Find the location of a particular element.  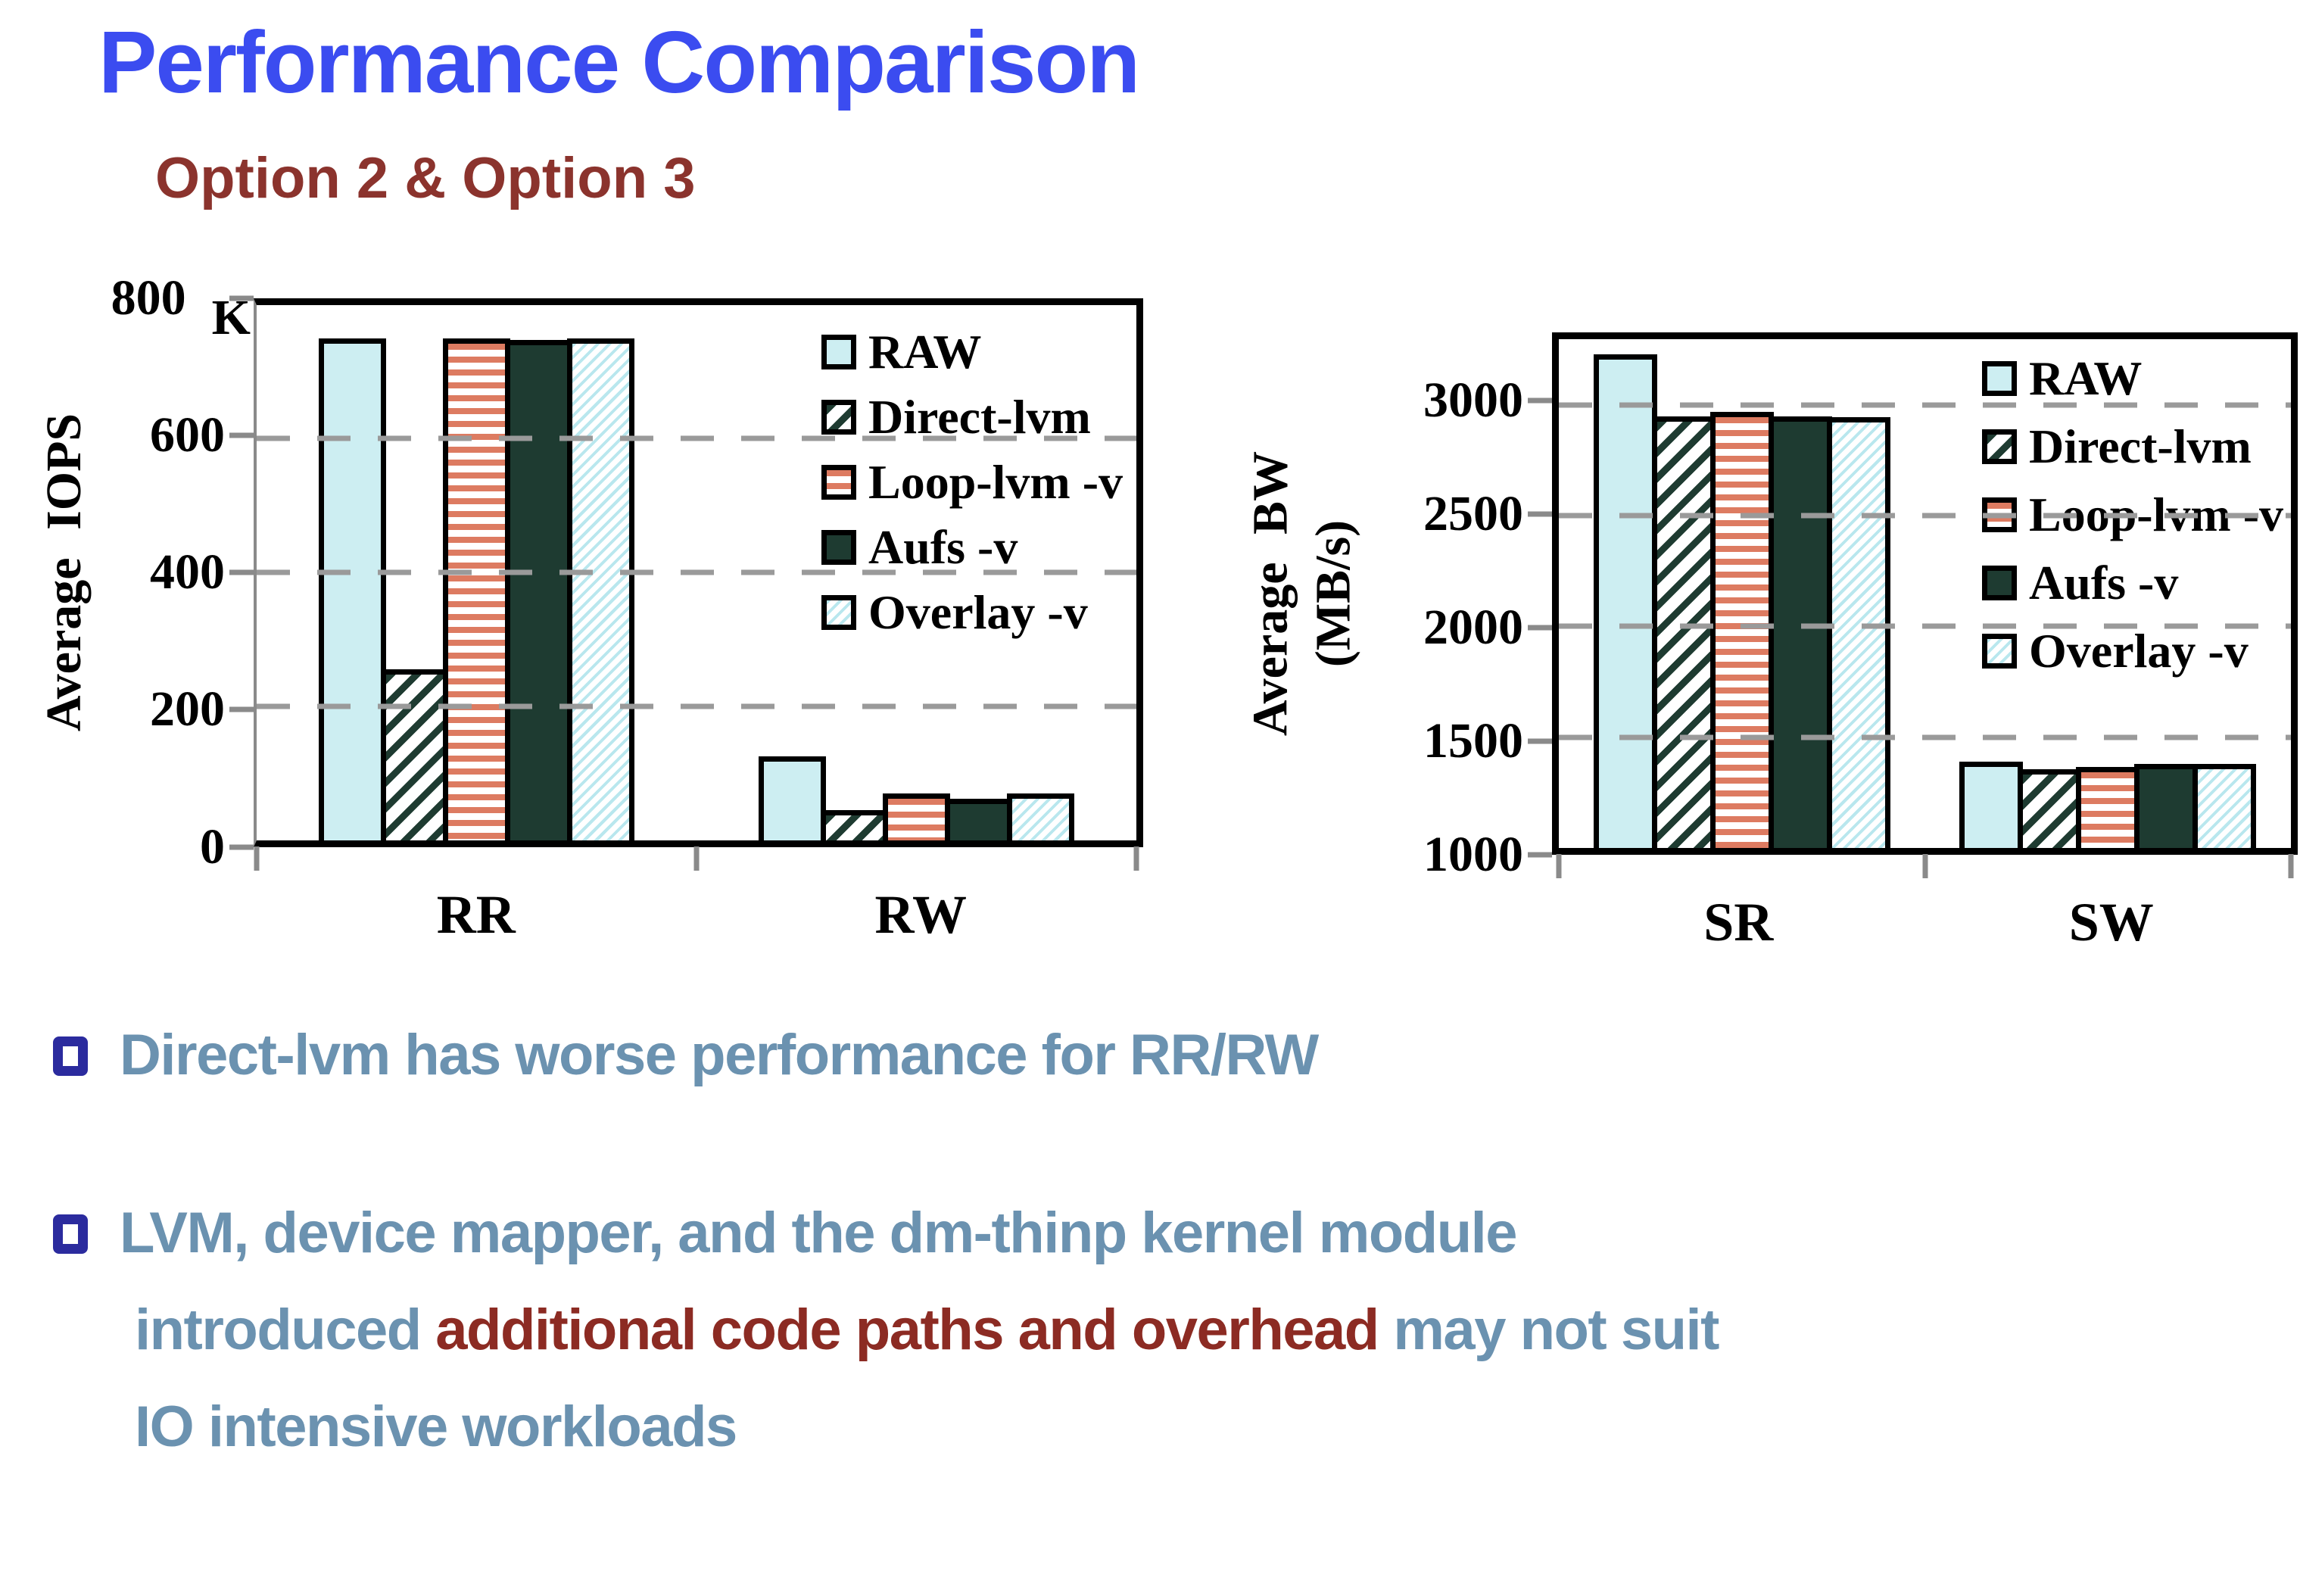

y-tick-label: 800 K is located at coordinates (181, 307).